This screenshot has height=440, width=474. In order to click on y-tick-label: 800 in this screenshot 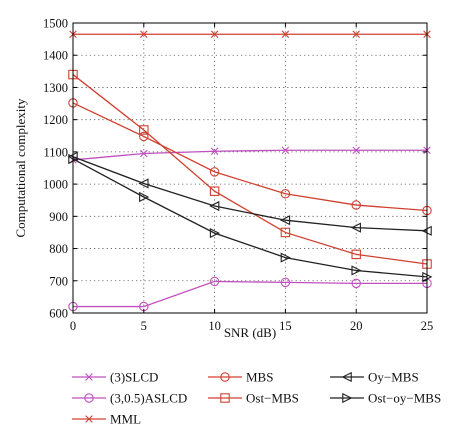, I will do `click(58, 249)`.